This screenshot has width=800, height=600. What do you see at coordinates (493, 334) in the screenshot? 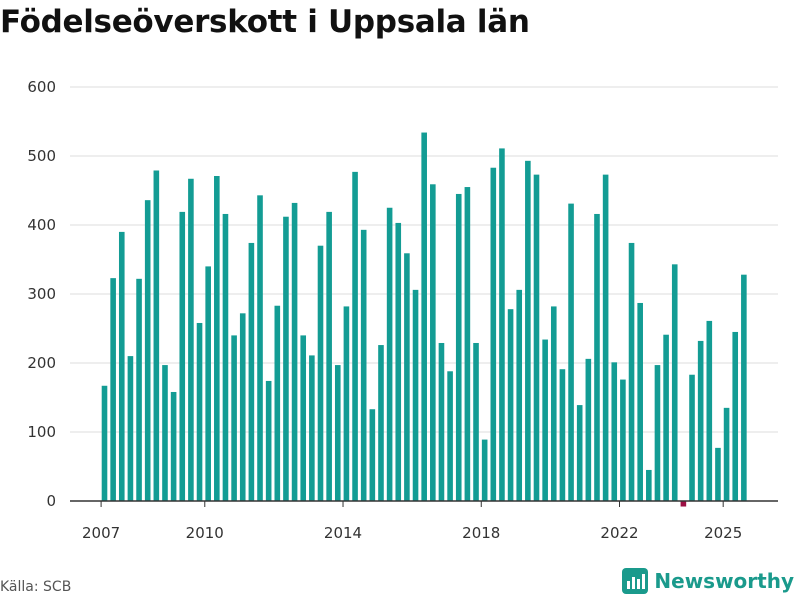
I see `bar-2018-q2` at bounding box center [493, 334].